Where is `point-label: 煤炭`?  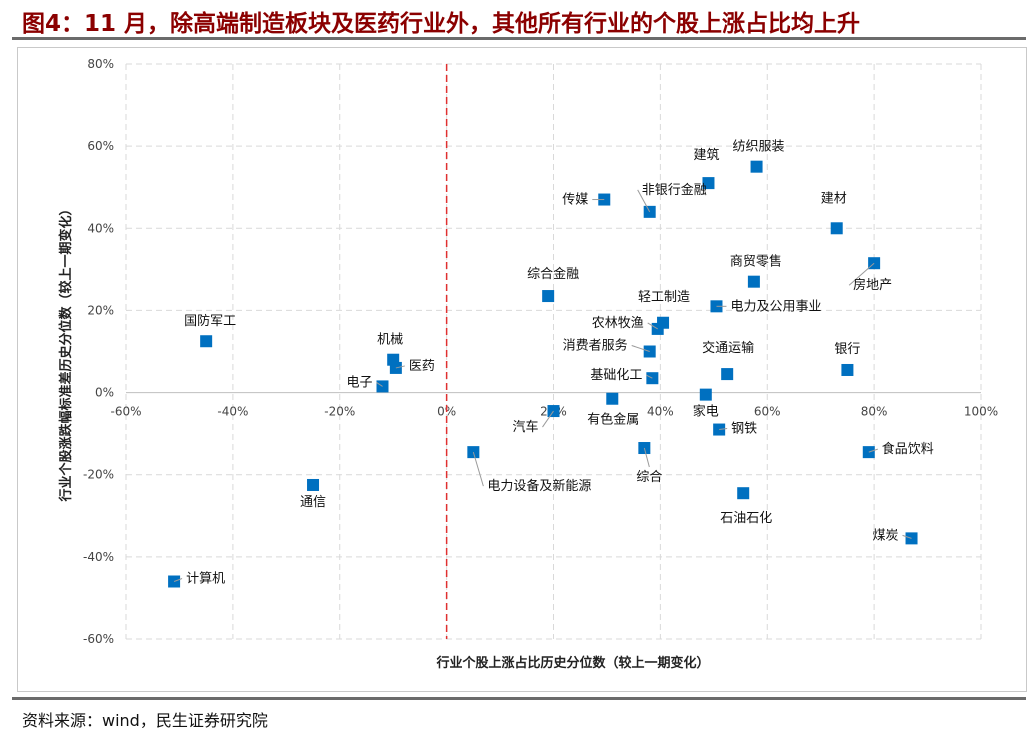 point-label: 煤炭 is located at coordinates (886, 535).